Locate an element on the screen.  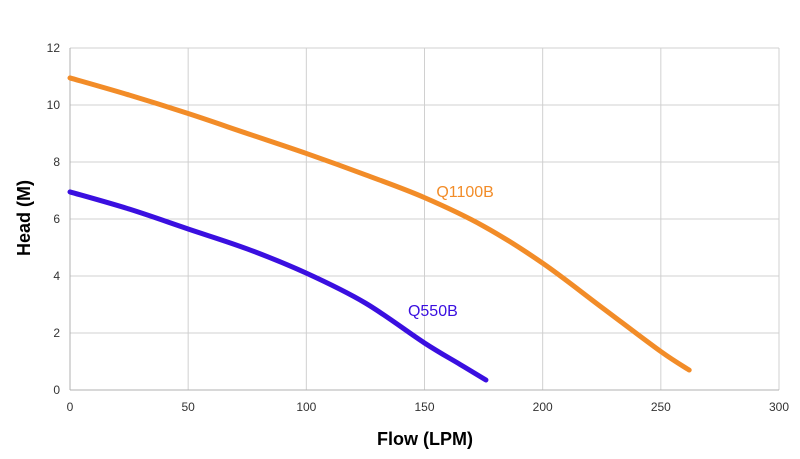
y-tick-label: 4 is located at coordinates (56, 276).